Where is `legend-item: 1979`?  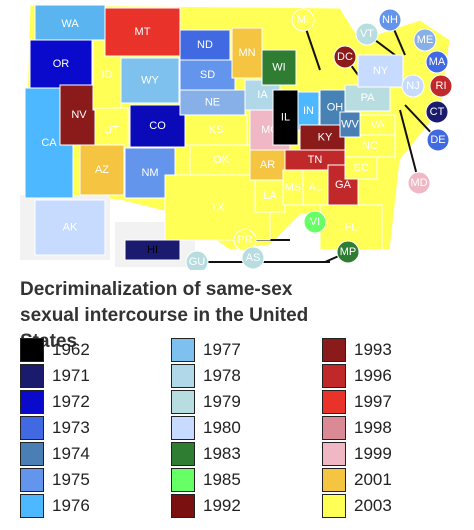 legend-item: 1979 is located at coordinates (206, 402).